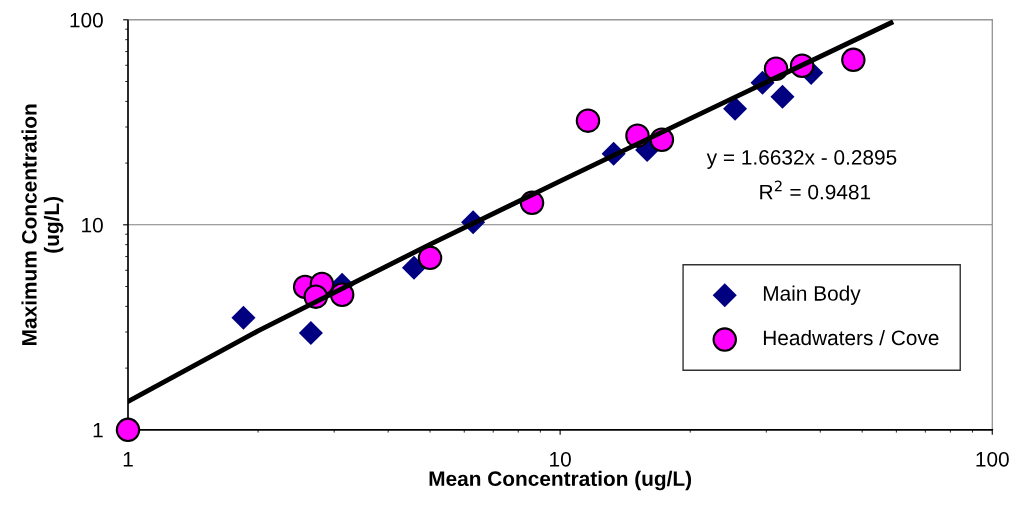  I want to click on legend-label: Headwaters / Cove, so click(851, 337).